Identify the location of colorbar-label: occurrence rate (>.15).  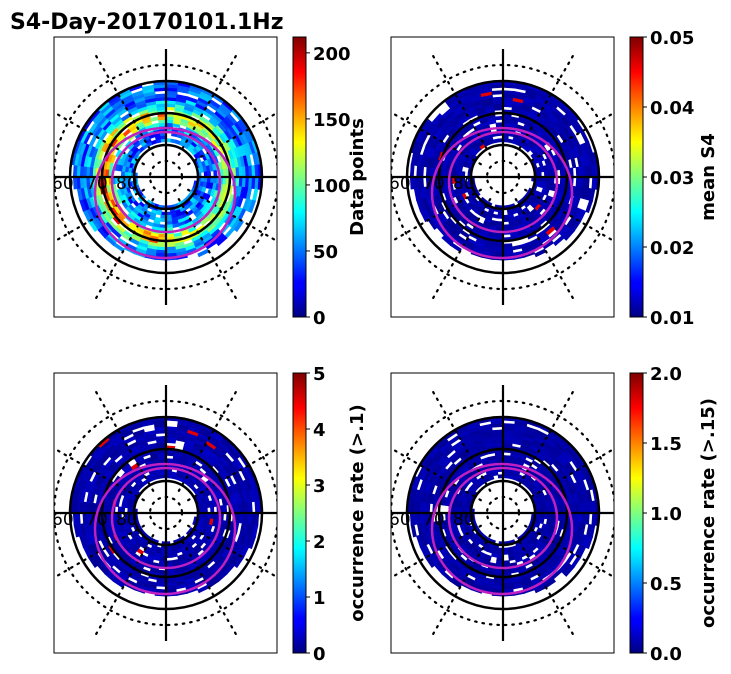
(708, 513).